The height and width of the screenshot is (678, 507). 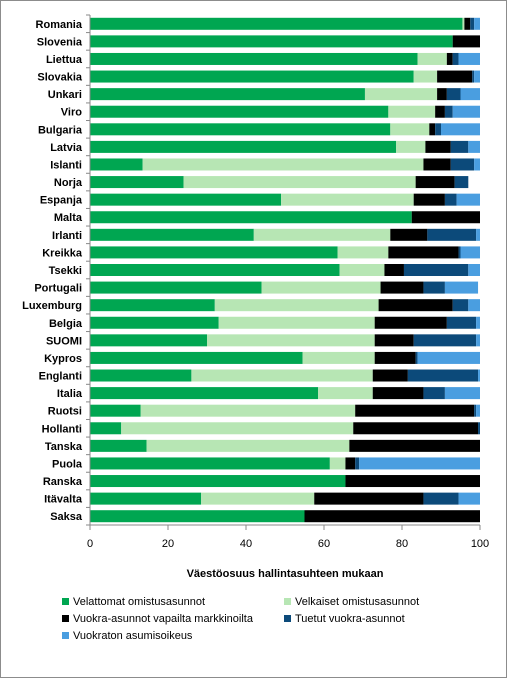 I want to click on category-label-englanti: Englanti, so click(x=60, y=377).